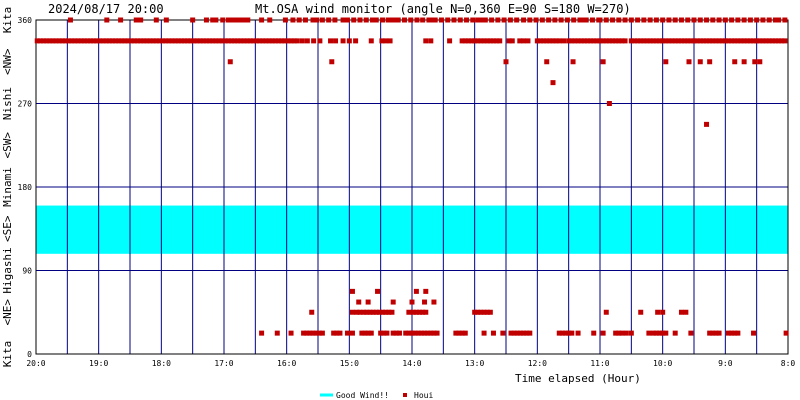 The height and width of the screenshot is (400, 800). I want to click on chart-timestamp: 2024/08/17 20:00, so click(106, 9).